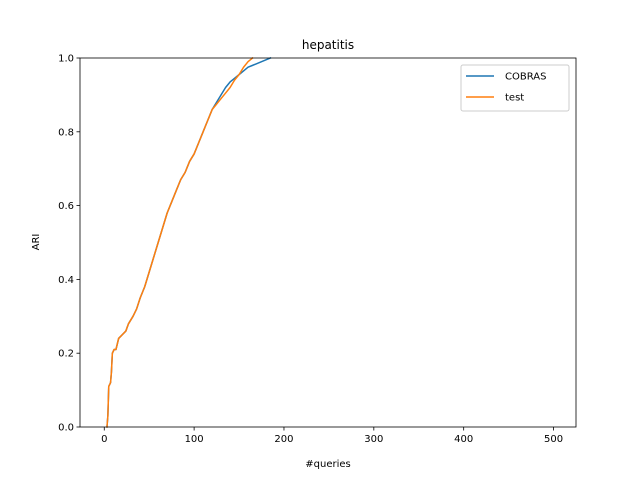 The width and height of the screenshot is (640, 480). I want to click on y-tick-label: 0.4, so click(66, 280).